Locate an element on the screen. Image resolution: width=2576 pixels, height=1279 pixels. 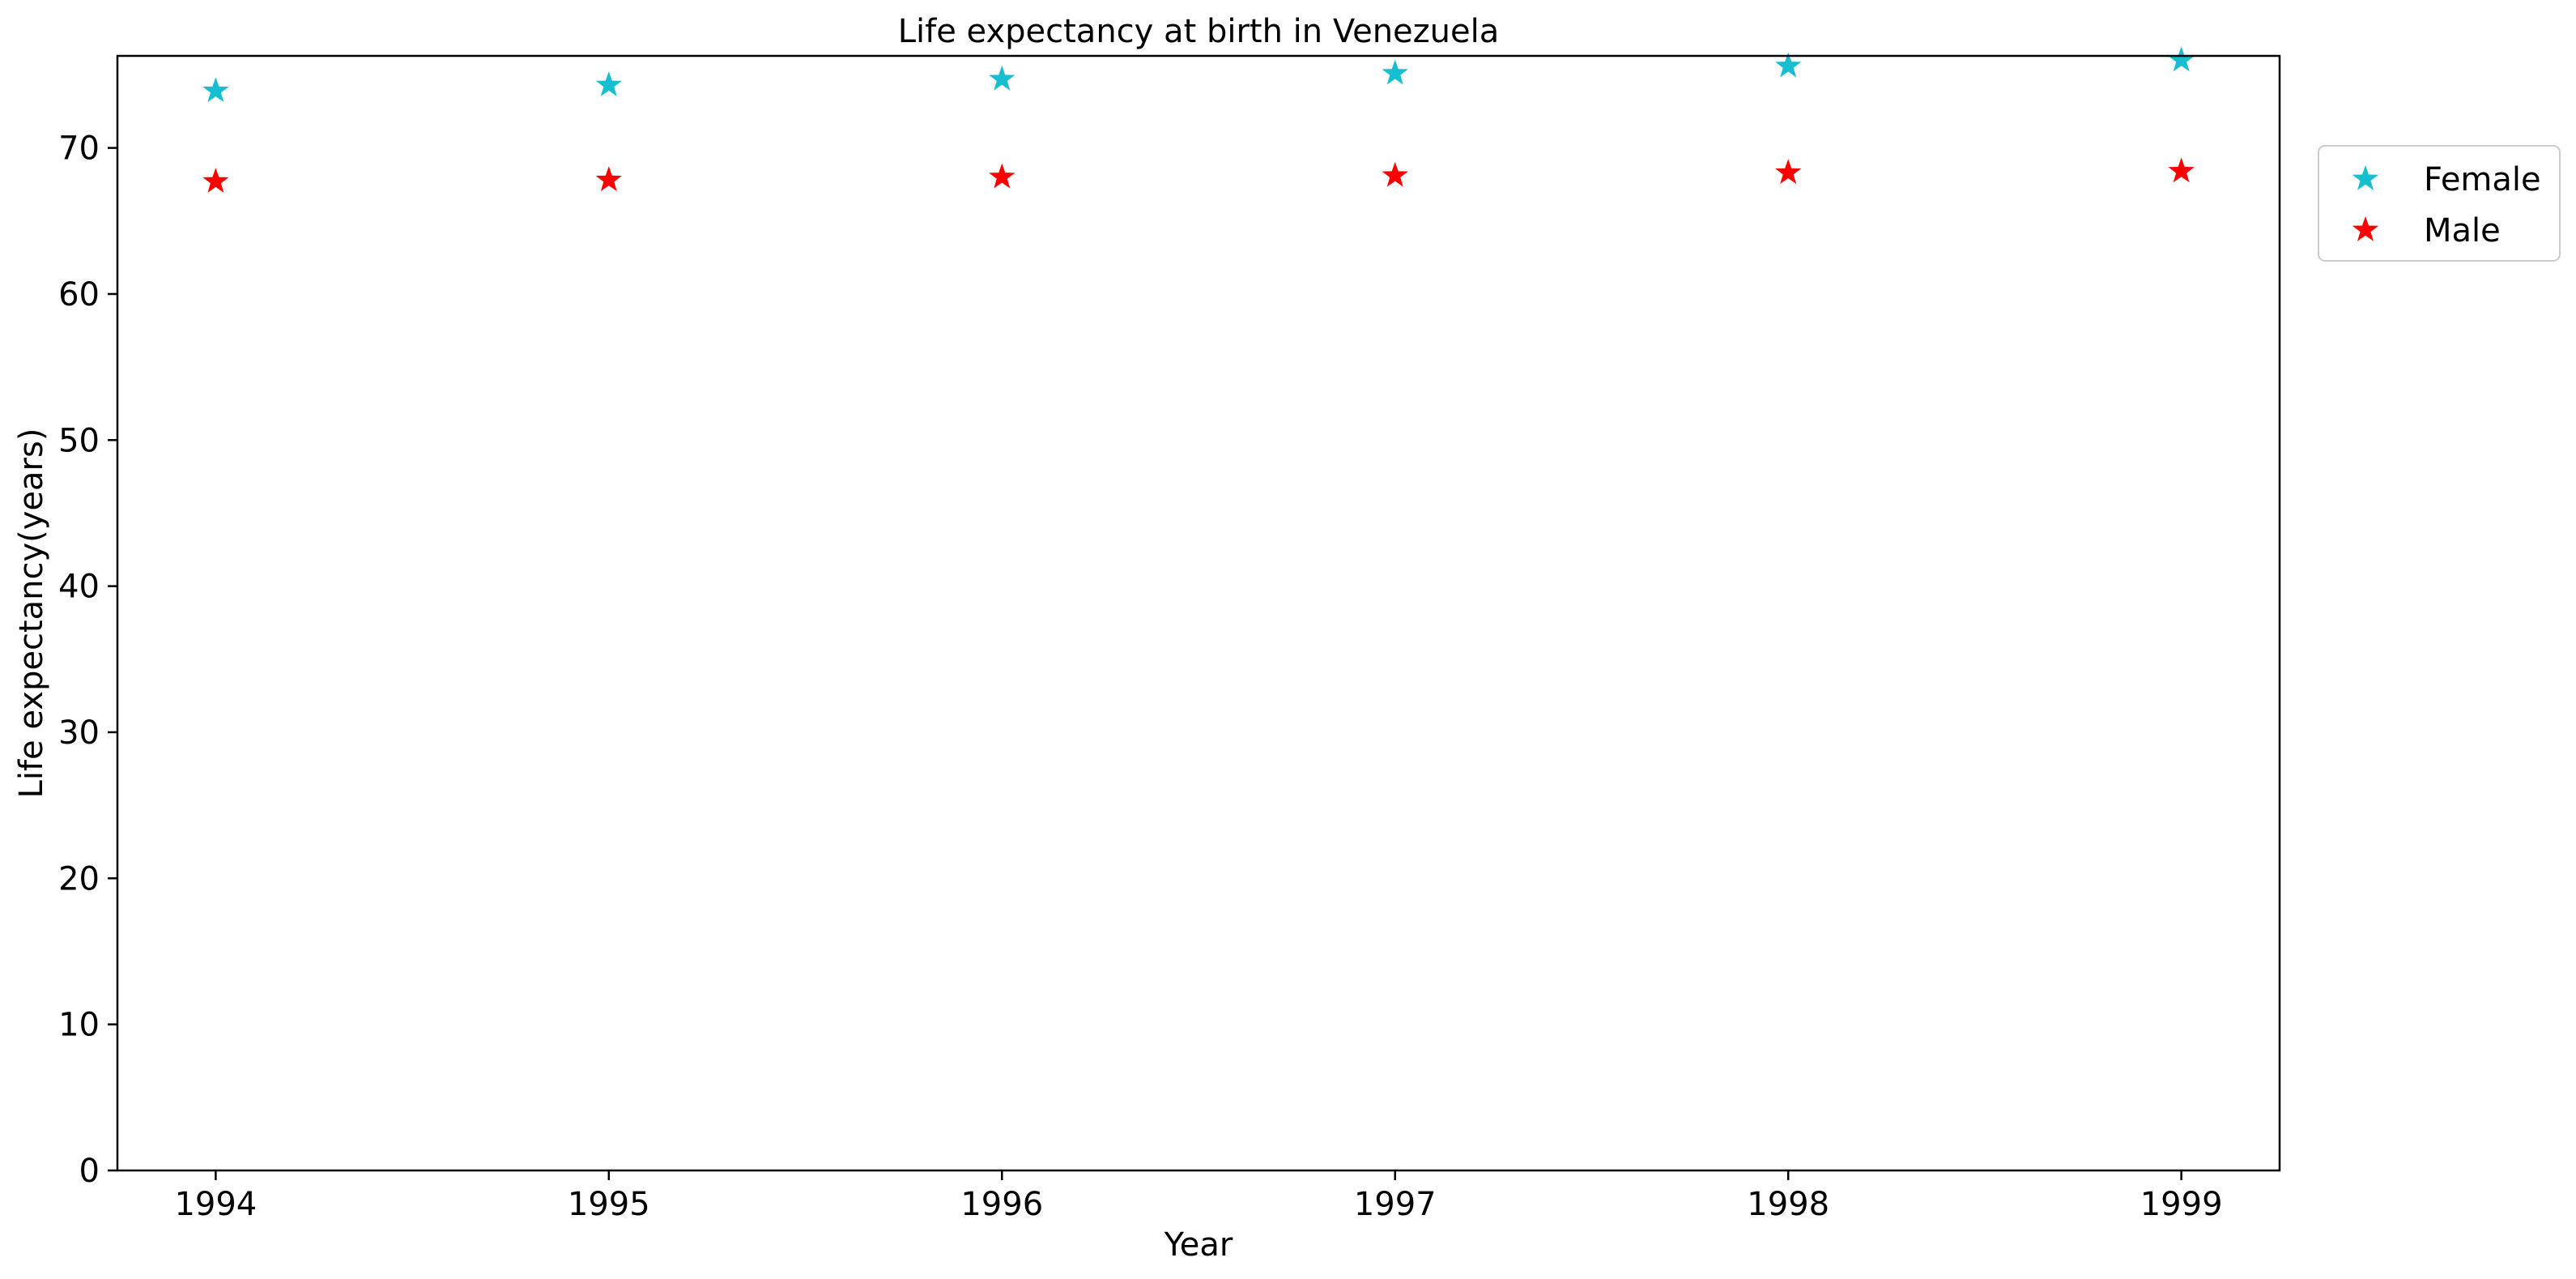
y-tick-label: 0 is located at coordinates (89, 1171).